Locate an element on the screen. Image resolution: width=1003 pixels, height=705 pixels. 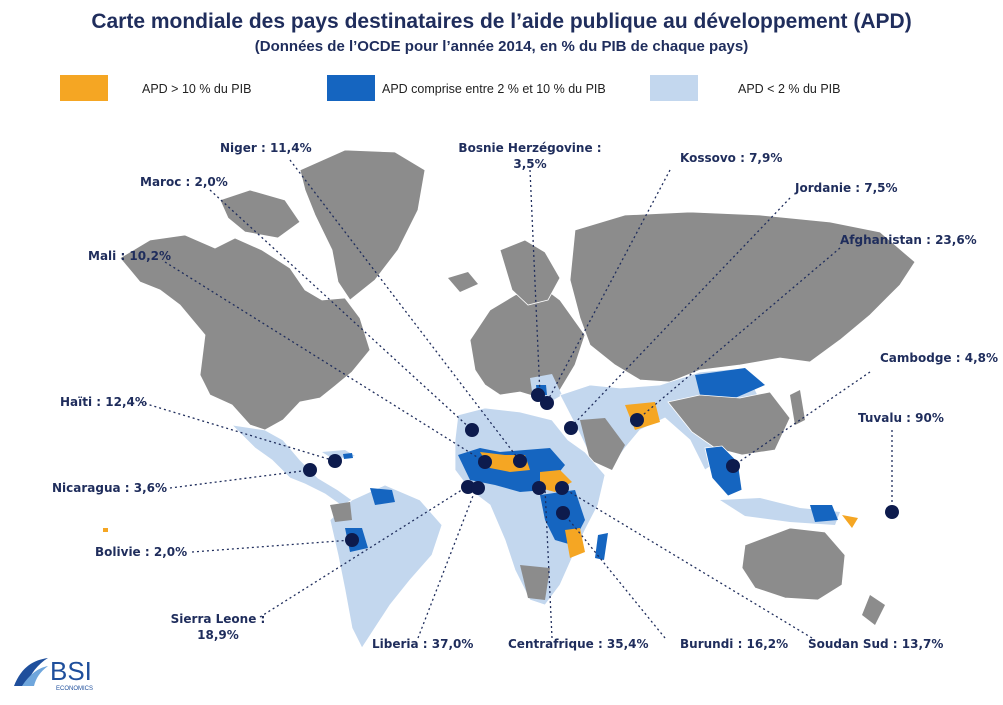
region-madagascar is located at coordinates (601, 546).